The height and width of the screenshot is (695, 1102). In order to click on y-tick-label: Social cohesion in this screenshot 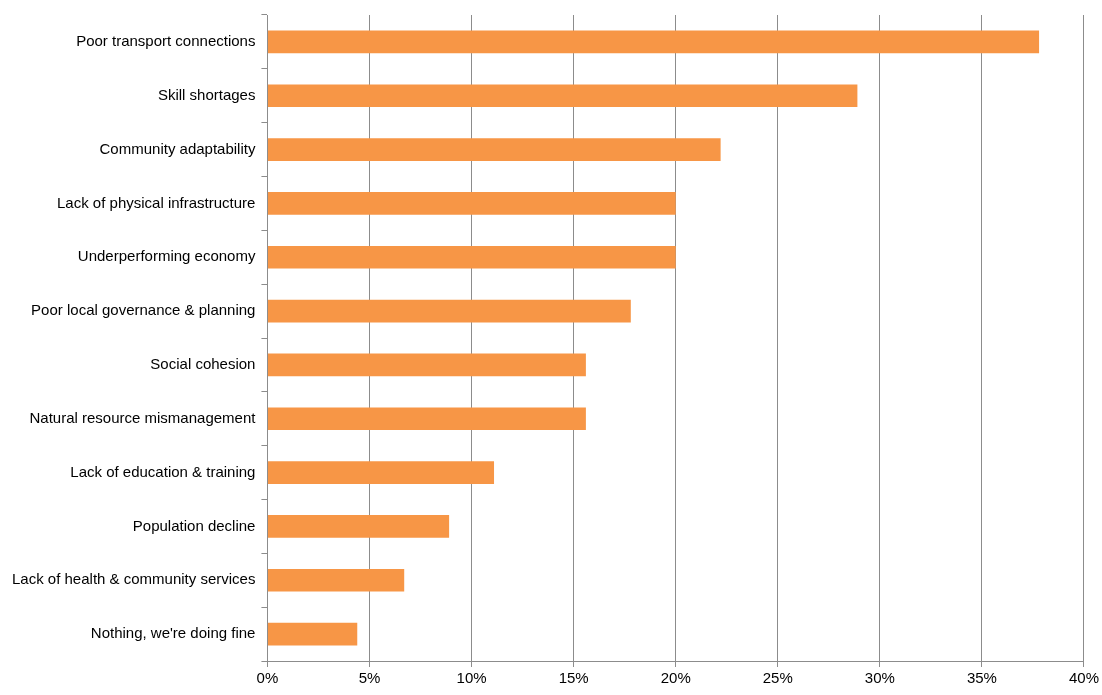, I will do `click(203, 364)`.